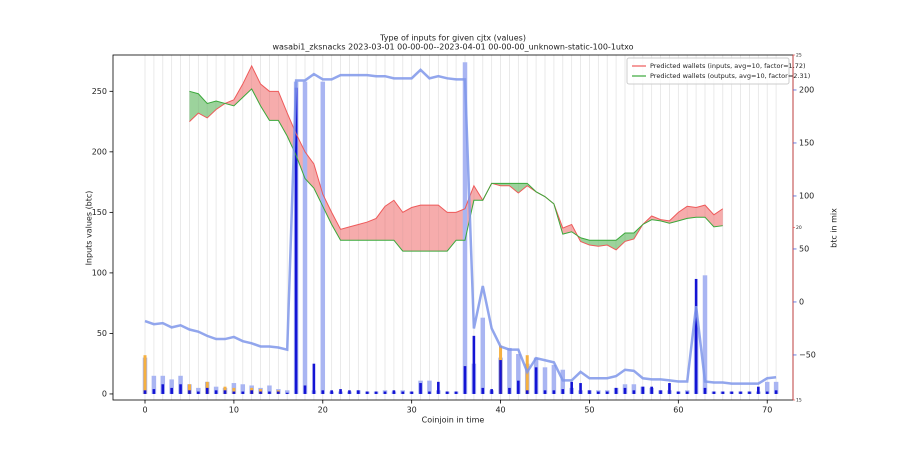  I want to click on y2-tick-label: 100, so click(806, 195).